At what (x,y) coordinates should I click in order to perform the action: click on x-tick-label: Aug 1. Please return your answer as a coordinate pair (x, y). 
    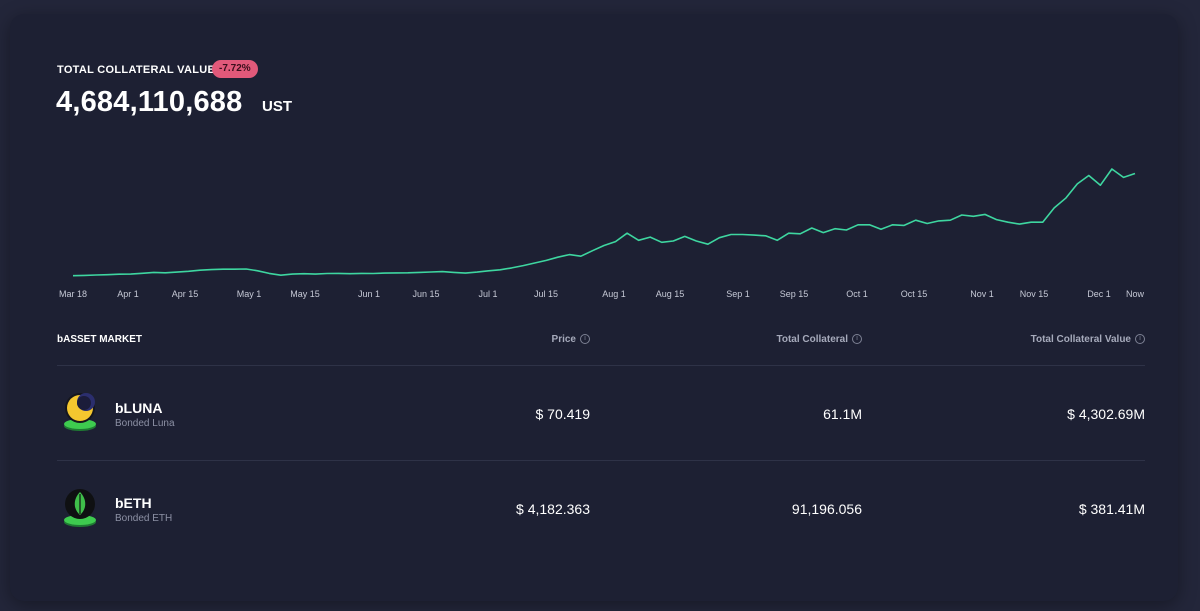
    Looking at the image, I should click on (614, 294).